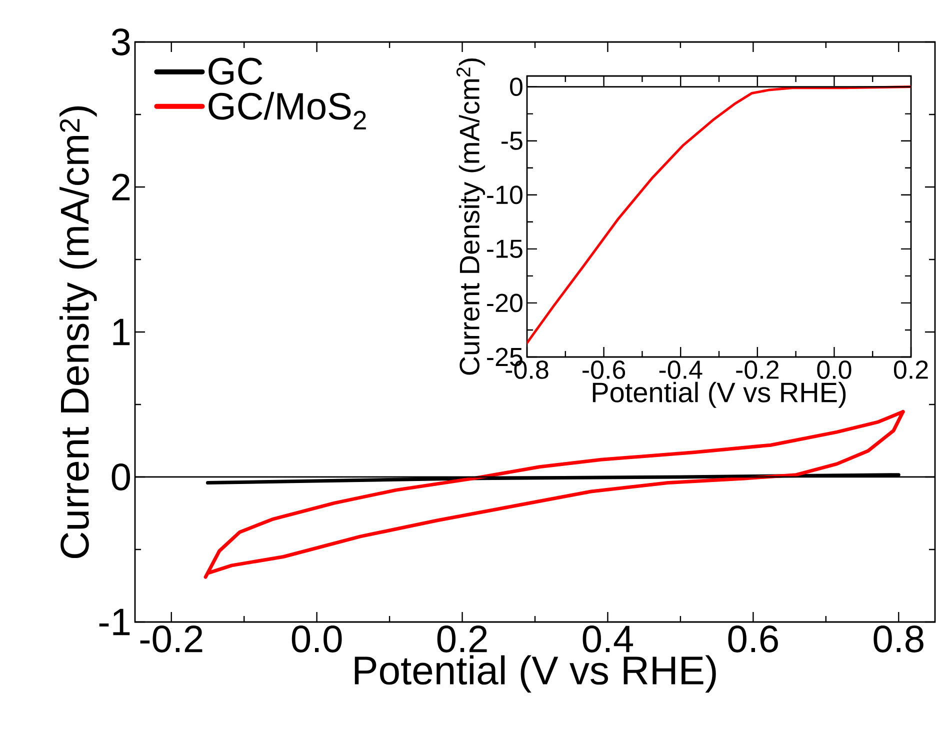  What do you see at coordinates (504, 303) in the screenshot?
I see `y-tick-label: -20` at bounding box center [504, 303].